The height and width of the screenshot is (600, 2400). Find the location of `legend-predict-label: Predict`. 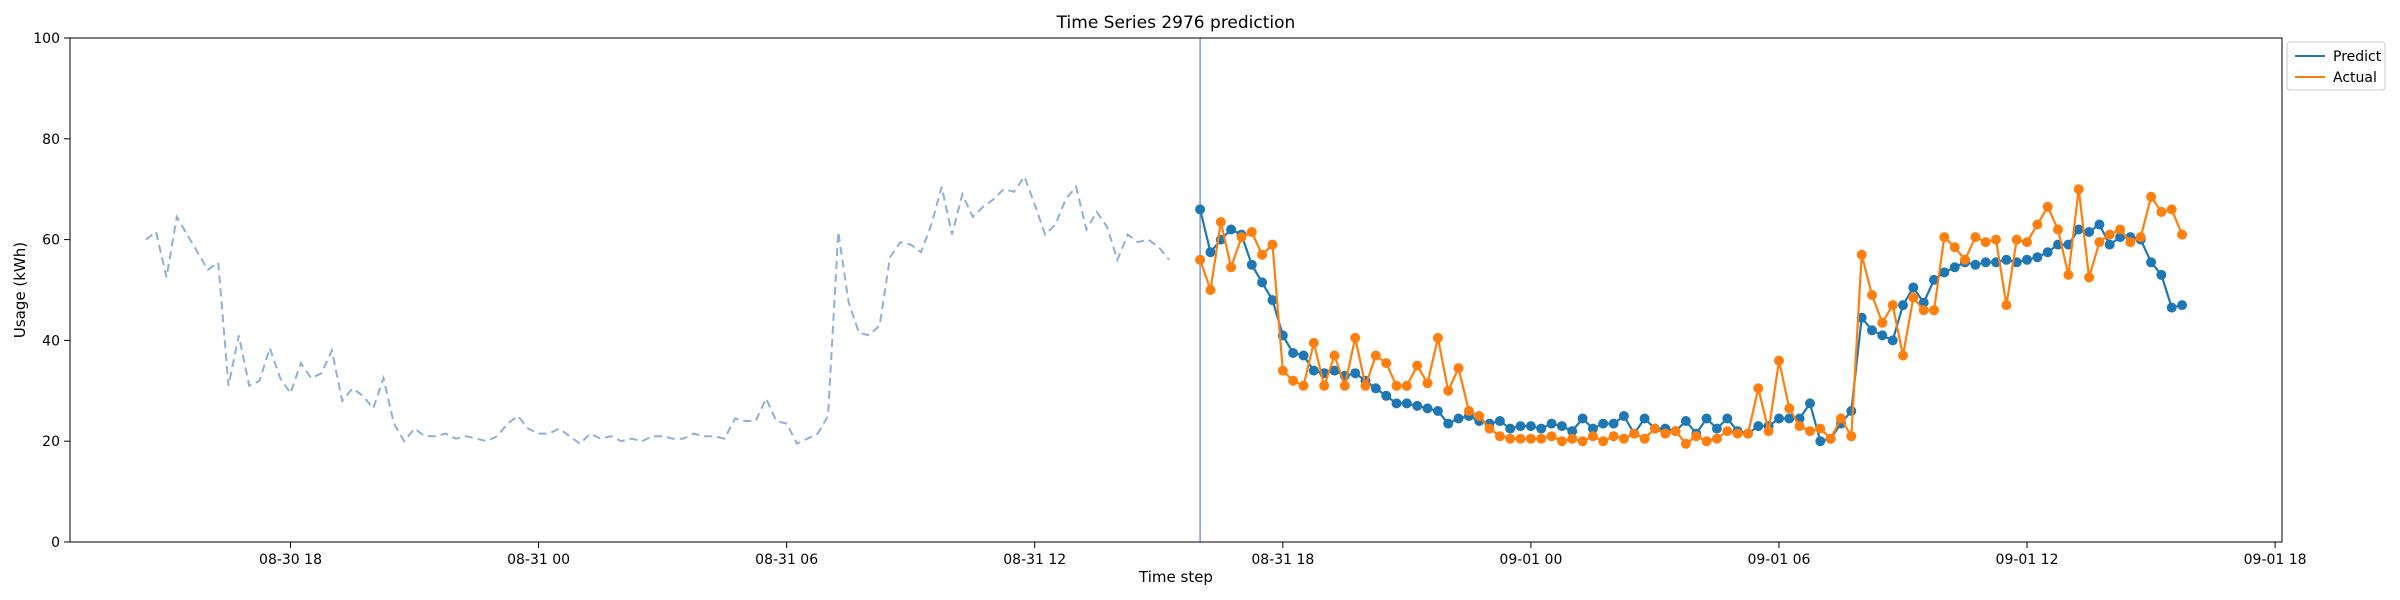

legend-predict-label: Predict is located at coordinates (2357, 57).